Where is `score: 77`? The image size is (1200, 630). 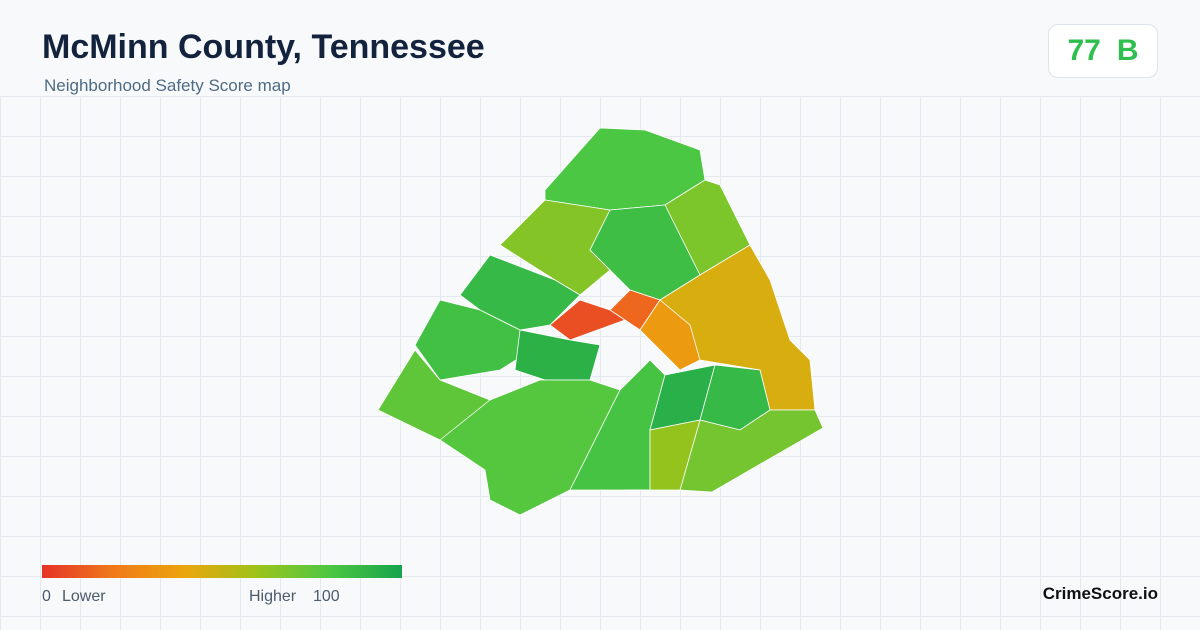 score: 77 is located at coordinates (1084, 50).